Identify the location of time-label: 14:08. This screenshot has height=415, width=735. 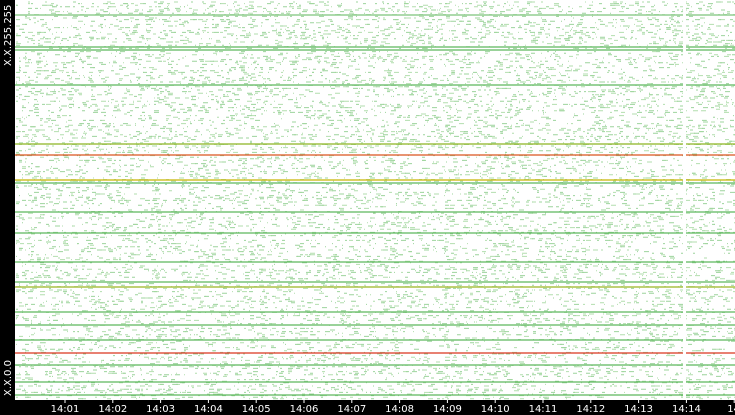
(399, 409).